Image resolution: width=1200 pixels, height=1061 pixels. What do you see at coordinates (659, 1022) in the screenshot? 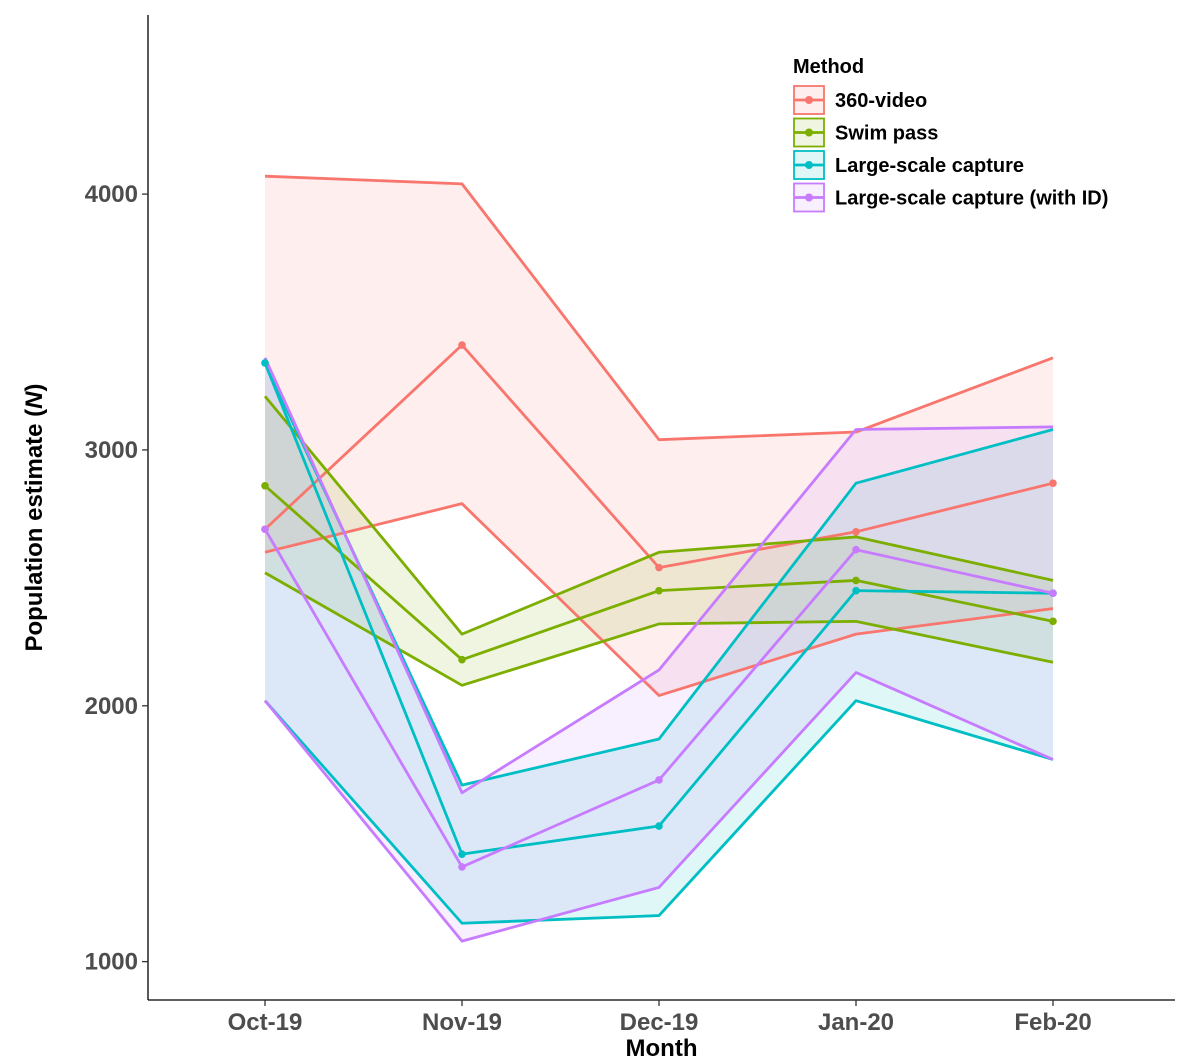
I see `x-tick-label: Dec-19` at bounding box center [659, 1022].